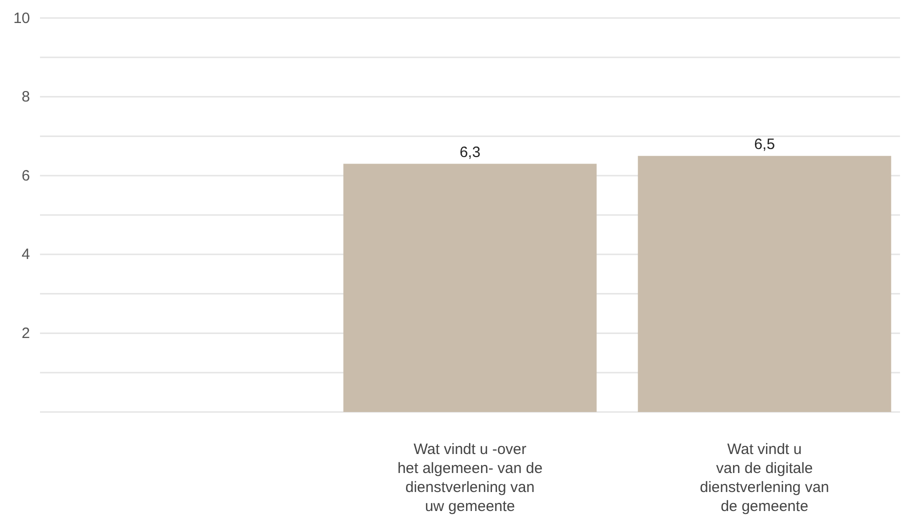 The width and height of the screenshot is (903, 521). Describe the element at coordinates (26, 333) in the screenshot. I see `y-tick-label: 2` at that location.